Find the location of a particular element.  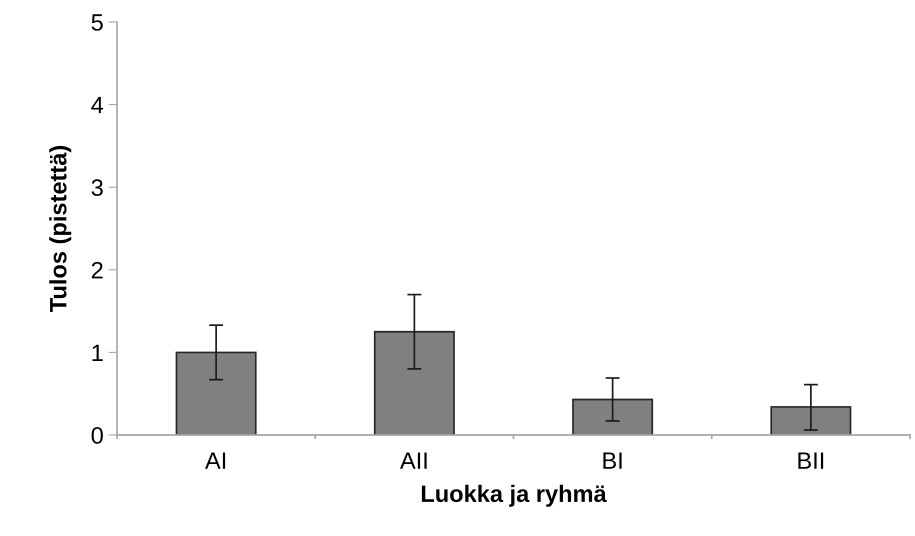

y-tick-label: 3 is located at coordinates (97, 187).